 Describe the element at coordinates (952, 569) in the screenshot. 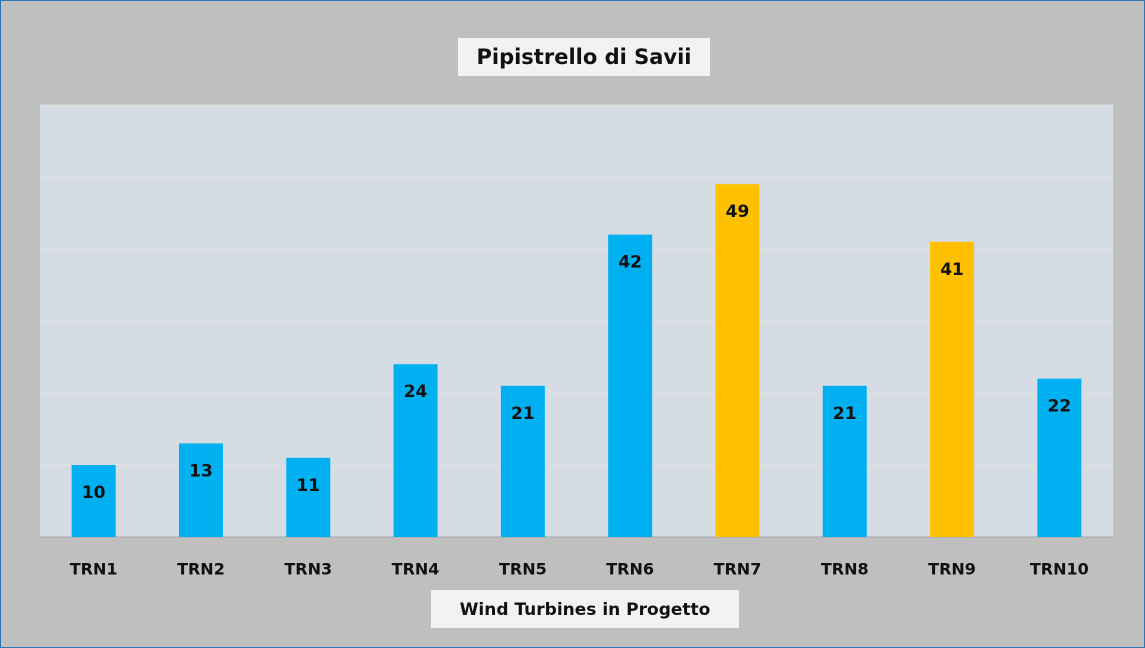

I see `x-tick-label: TRN9` at that location.